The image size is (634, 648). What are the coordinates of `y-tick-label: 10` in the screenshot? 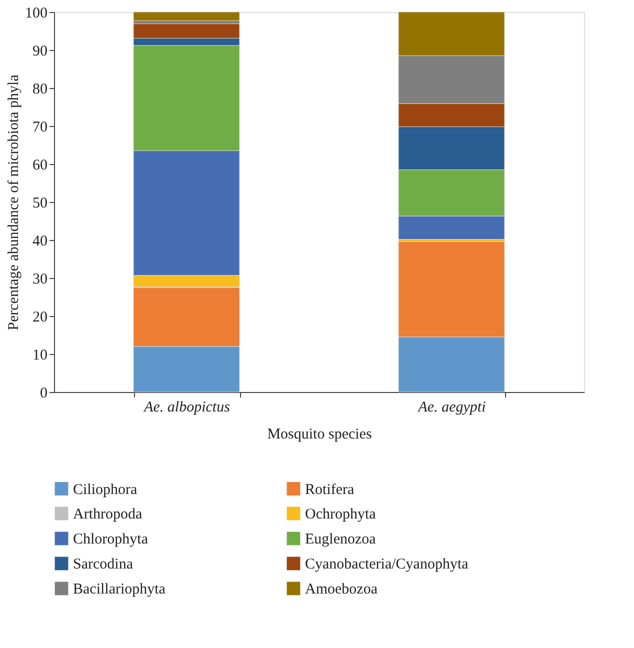 It's located at (40, 356).